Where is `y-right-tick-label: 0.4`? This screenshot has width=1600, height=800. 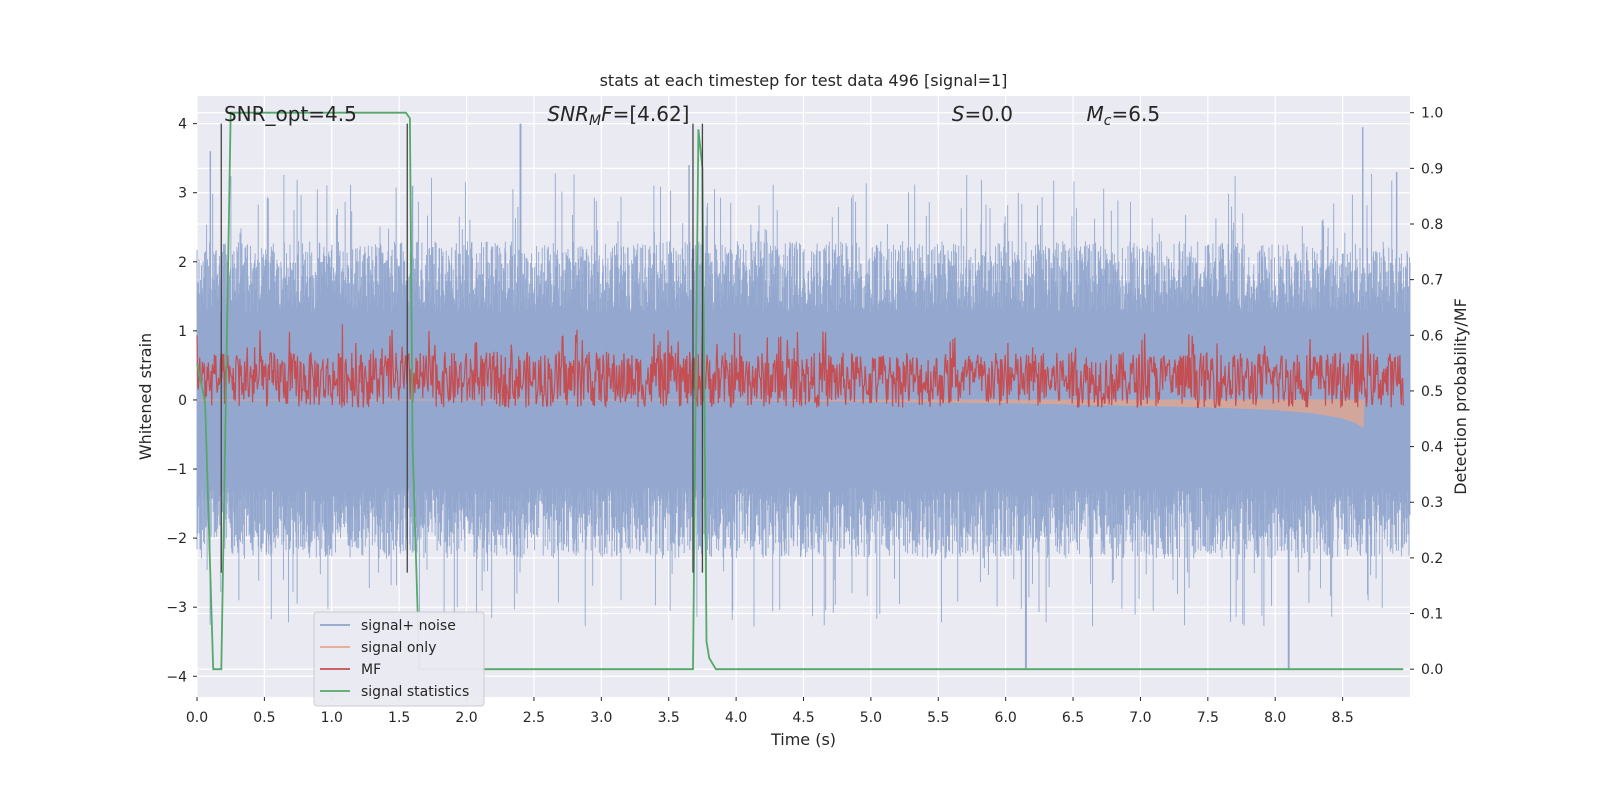 y-right-tick-label: 0.4 is located at coordinates (1432, 448).